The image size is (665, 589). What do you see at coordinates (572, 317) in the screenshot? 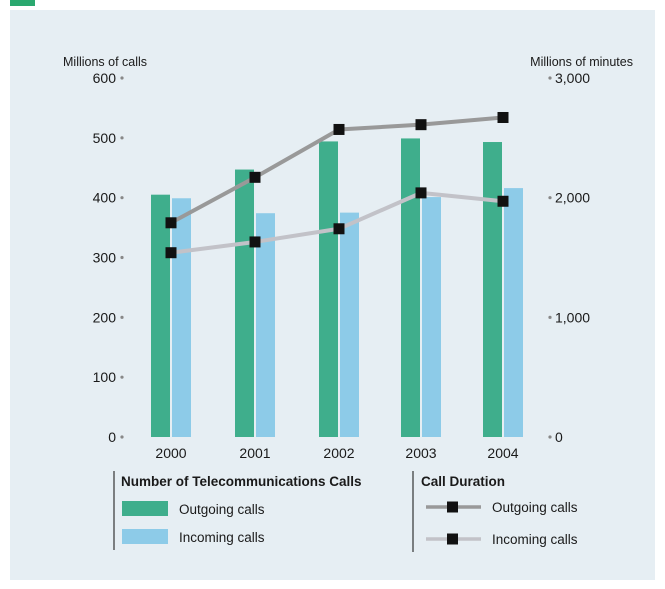
I see `right-tick-label: 1,000` at bounding box center [572, 317].